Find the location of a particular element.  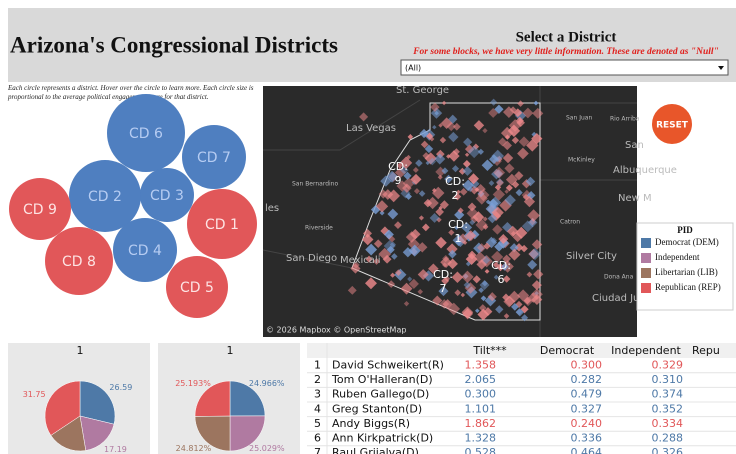

reset-label: RESET is located at coordinates (672, 126).